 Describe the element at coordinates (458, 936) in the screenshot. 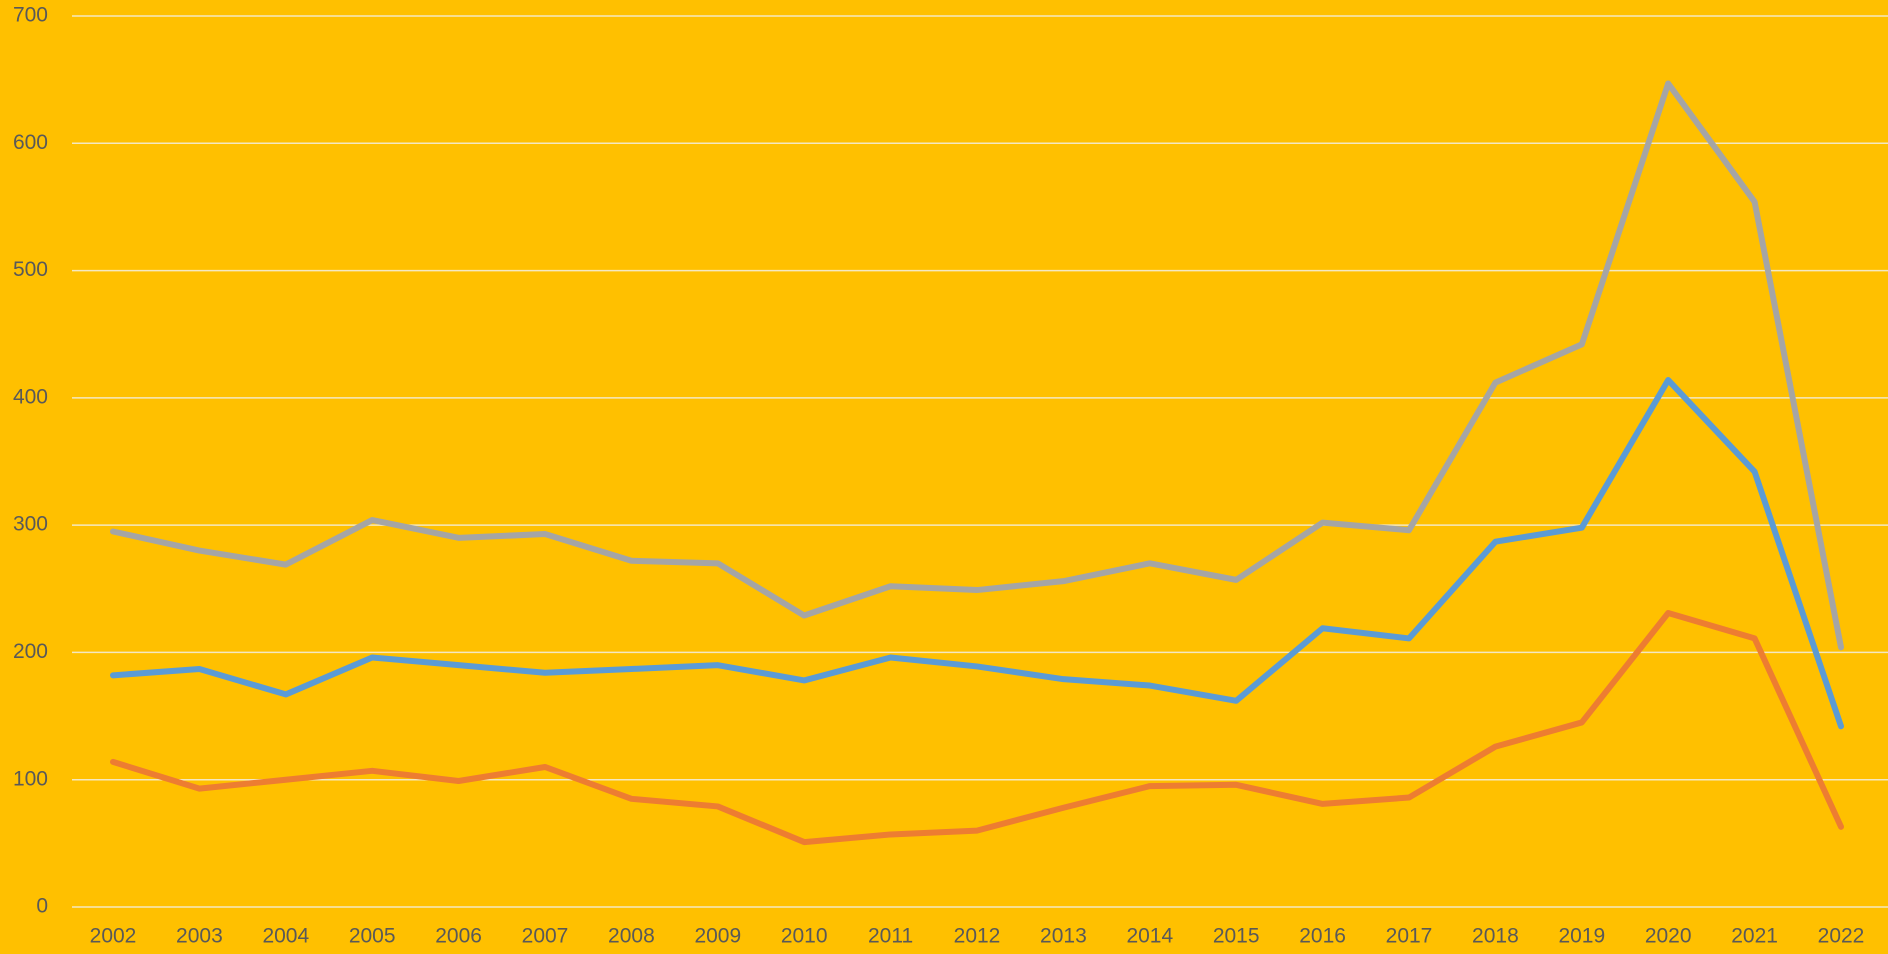

I see `x-tick-label: 2006` at that location.